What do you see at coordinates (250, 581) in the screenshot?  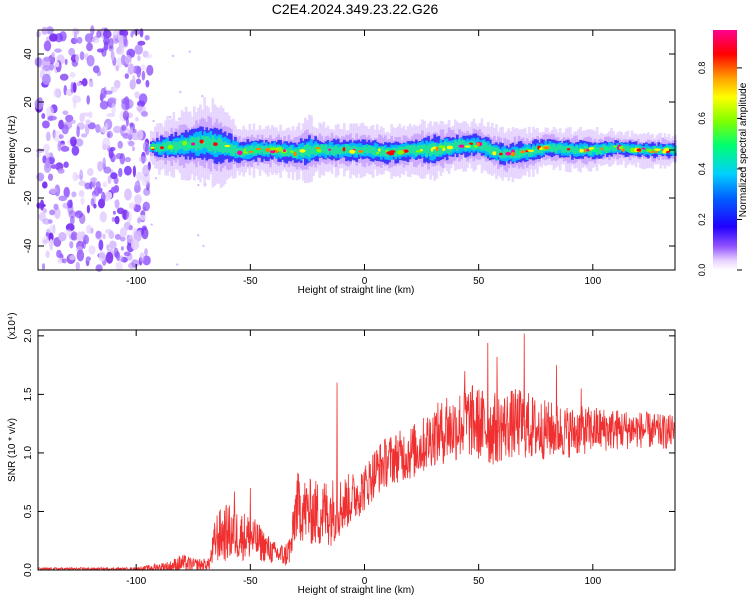 I see `snr-x-tick-label: -50` at bounding box center [250, 581].